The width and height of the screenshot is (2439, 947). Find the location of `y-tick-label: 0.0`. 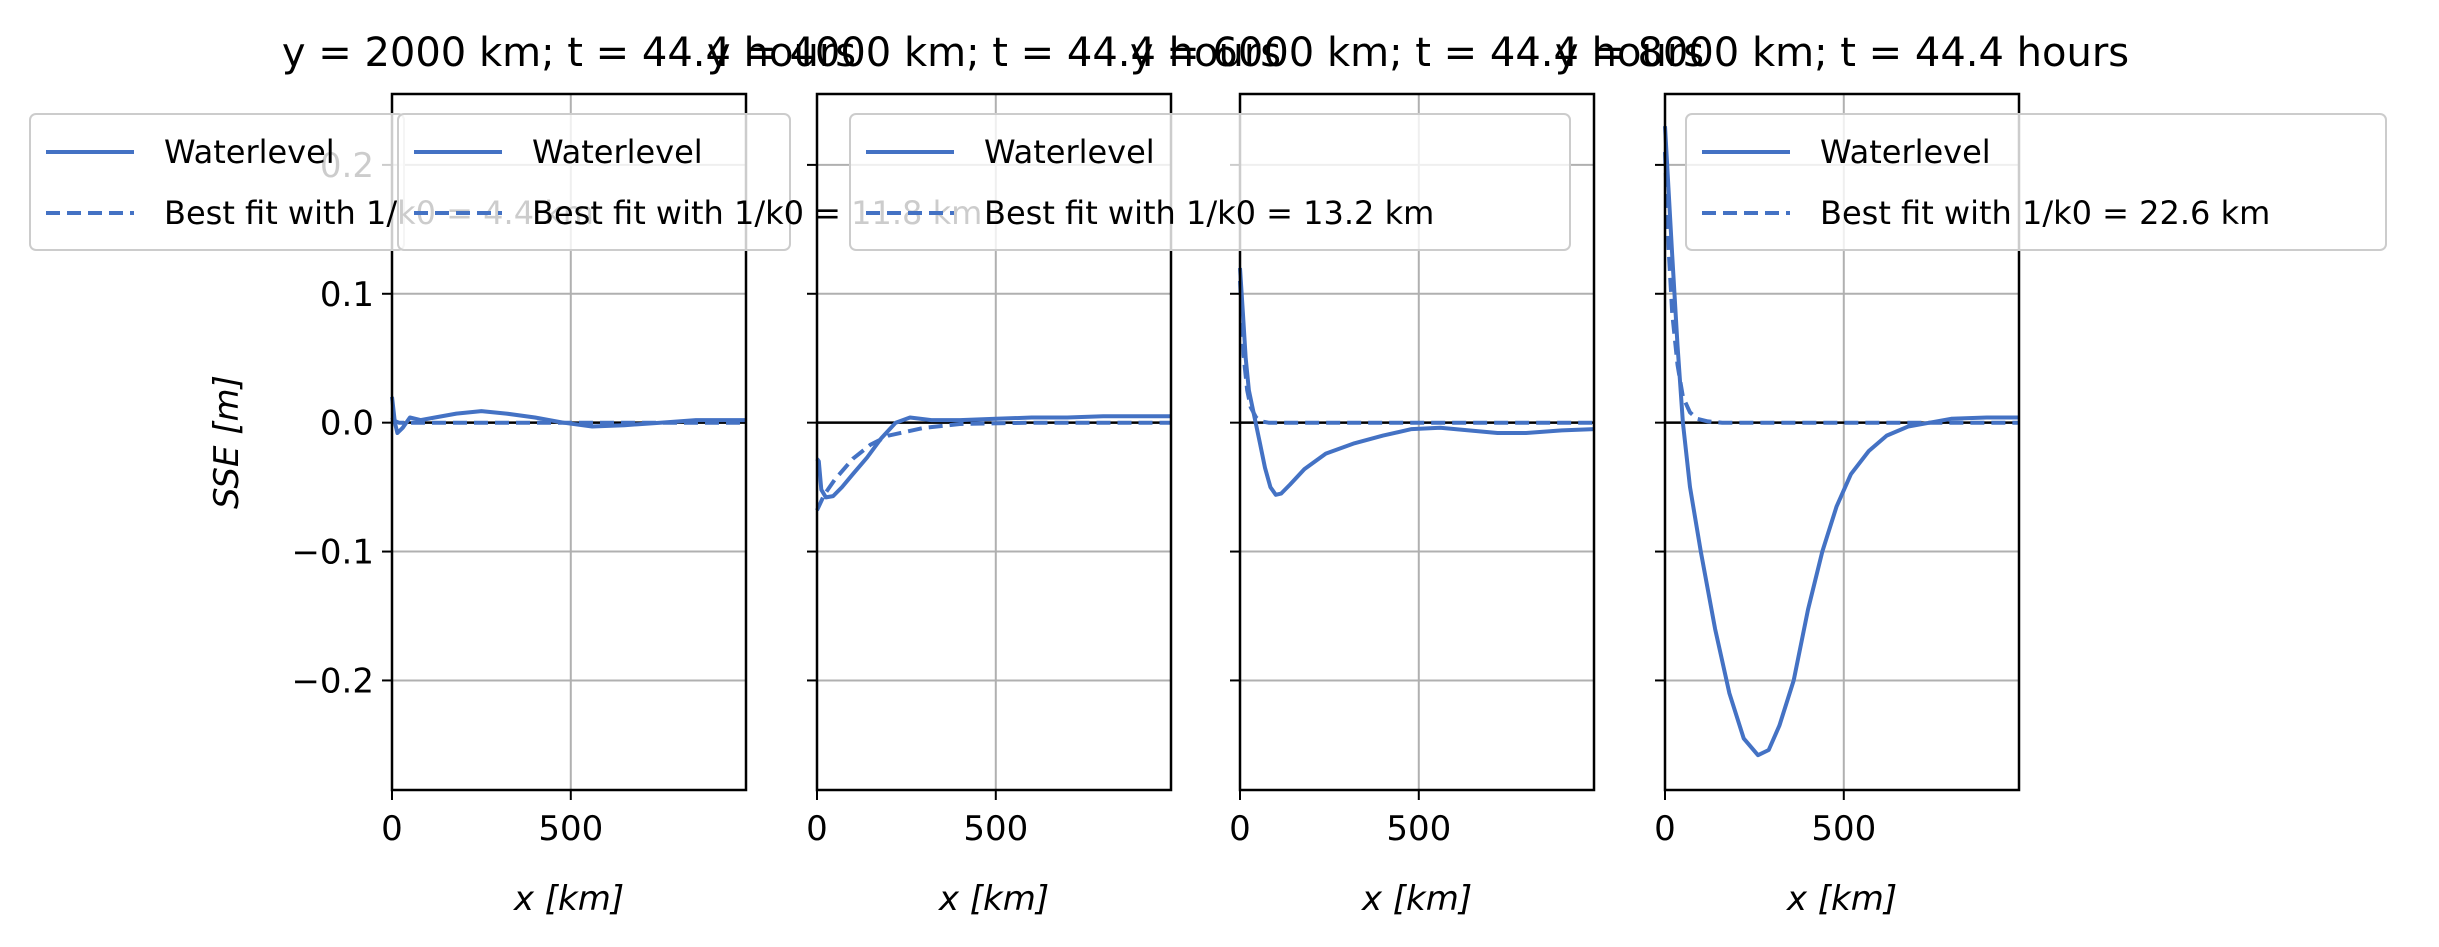

y-tick-label: 0.0 is located at coordinates (347, 424).